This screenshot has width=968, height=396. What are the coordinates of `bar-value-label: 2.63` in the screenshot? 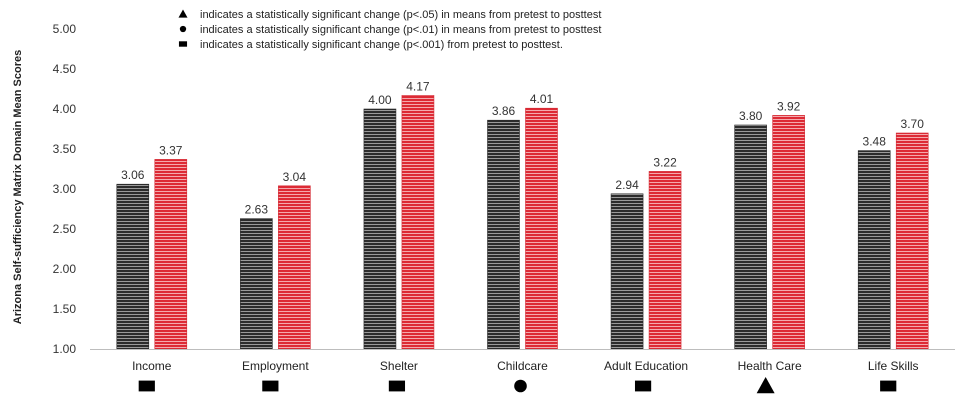 It's located at (257, 210).